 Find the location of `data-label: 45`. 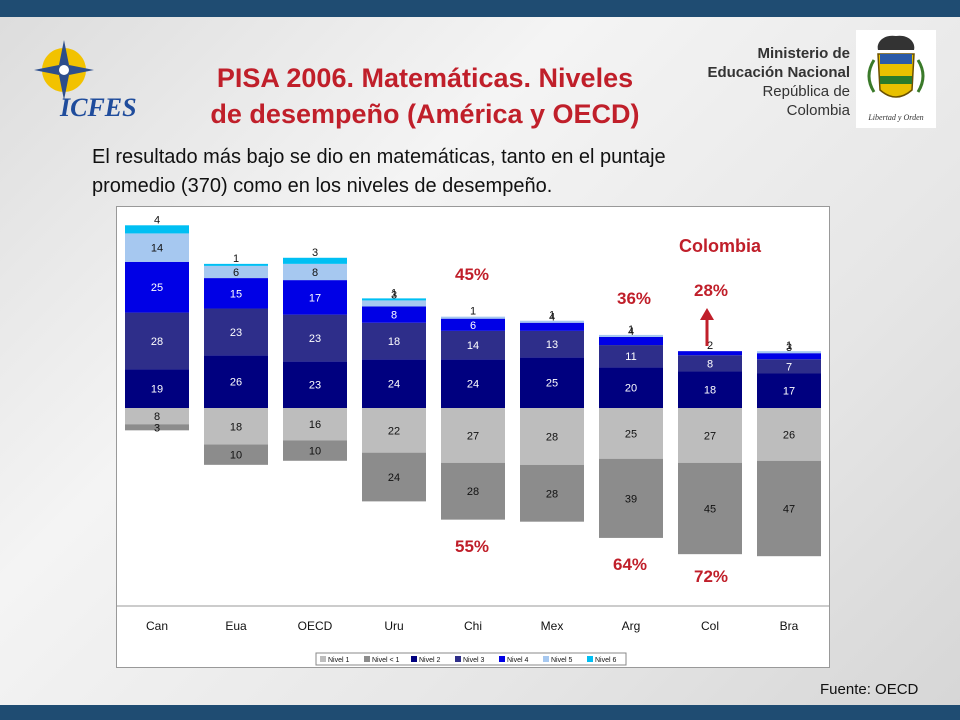

data-label: 45 is located at coordinates (710, 509).